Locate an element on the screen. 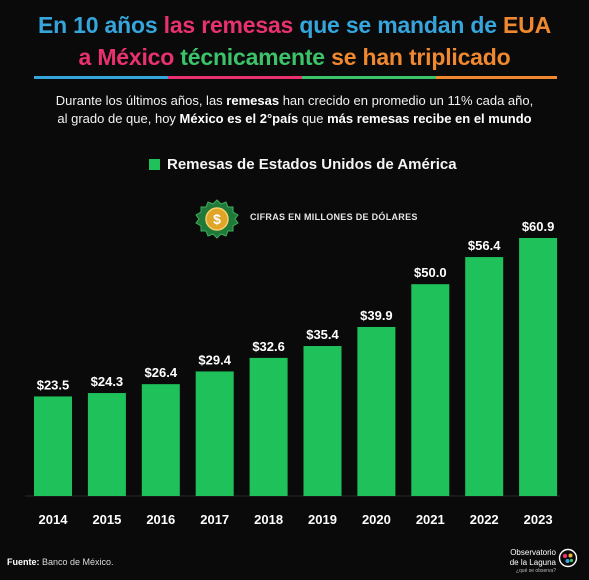 Image resolution: width=589 pixels, height=580 pixels. logo-tagline: ¿qué se observa? is located at coordinates (535, 571).